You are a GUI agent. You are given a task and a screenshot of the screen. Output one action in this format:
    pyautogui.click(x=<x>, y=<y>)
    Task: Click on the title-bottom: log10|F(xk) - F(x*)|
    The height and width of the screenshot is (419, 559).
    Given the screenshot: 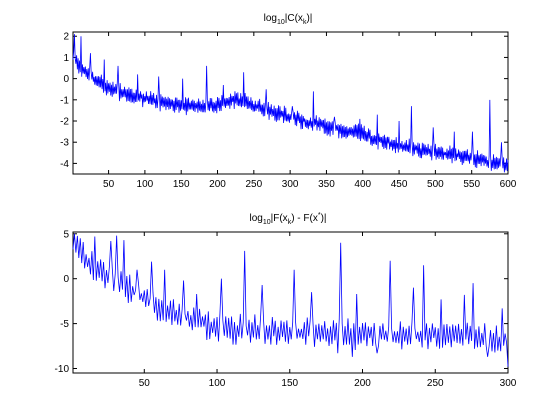 What is the action you would take?
    pyautogui.click(x=287, y=219)
    